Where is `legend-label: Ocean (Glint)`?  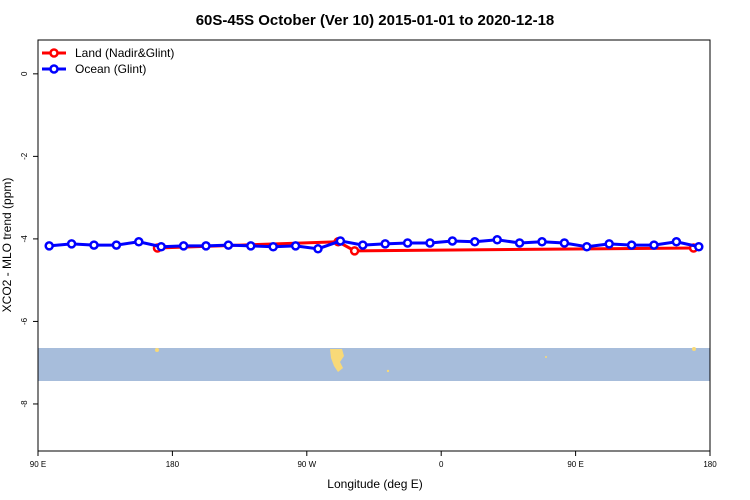
legend-label: Ocean (Glint) is located at coordinates (110, 69).